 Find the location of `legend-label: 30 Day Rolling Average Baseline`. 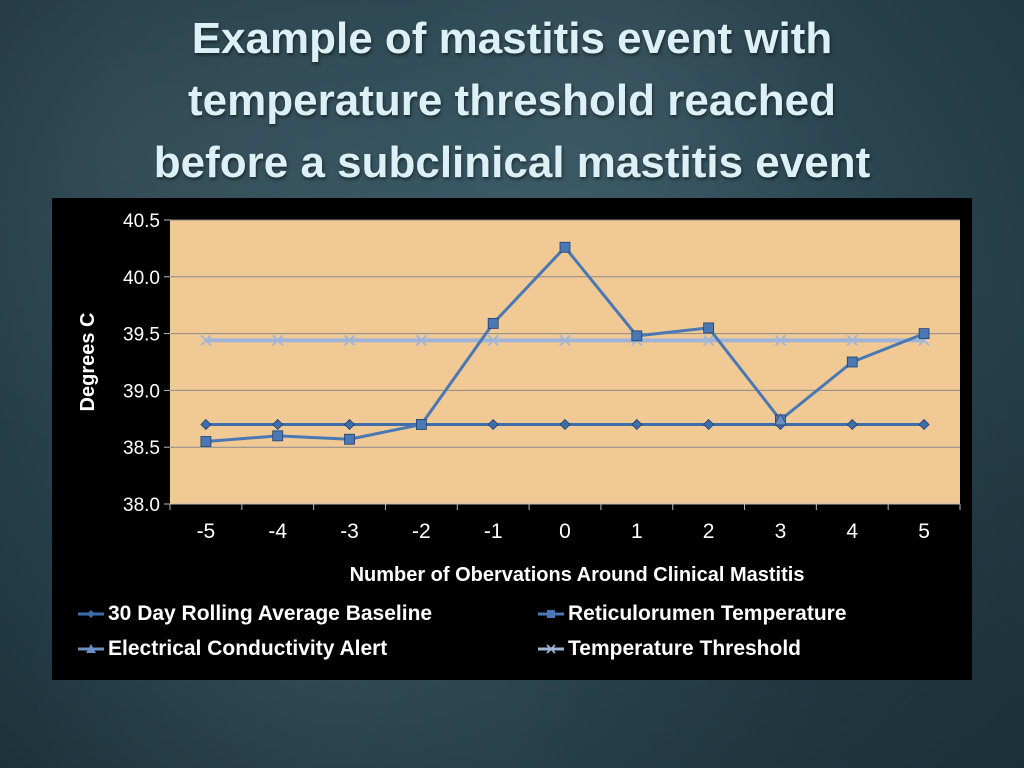

legend-label: 30 Day Rolling Average Baseline is located at coordinates (270, 613).